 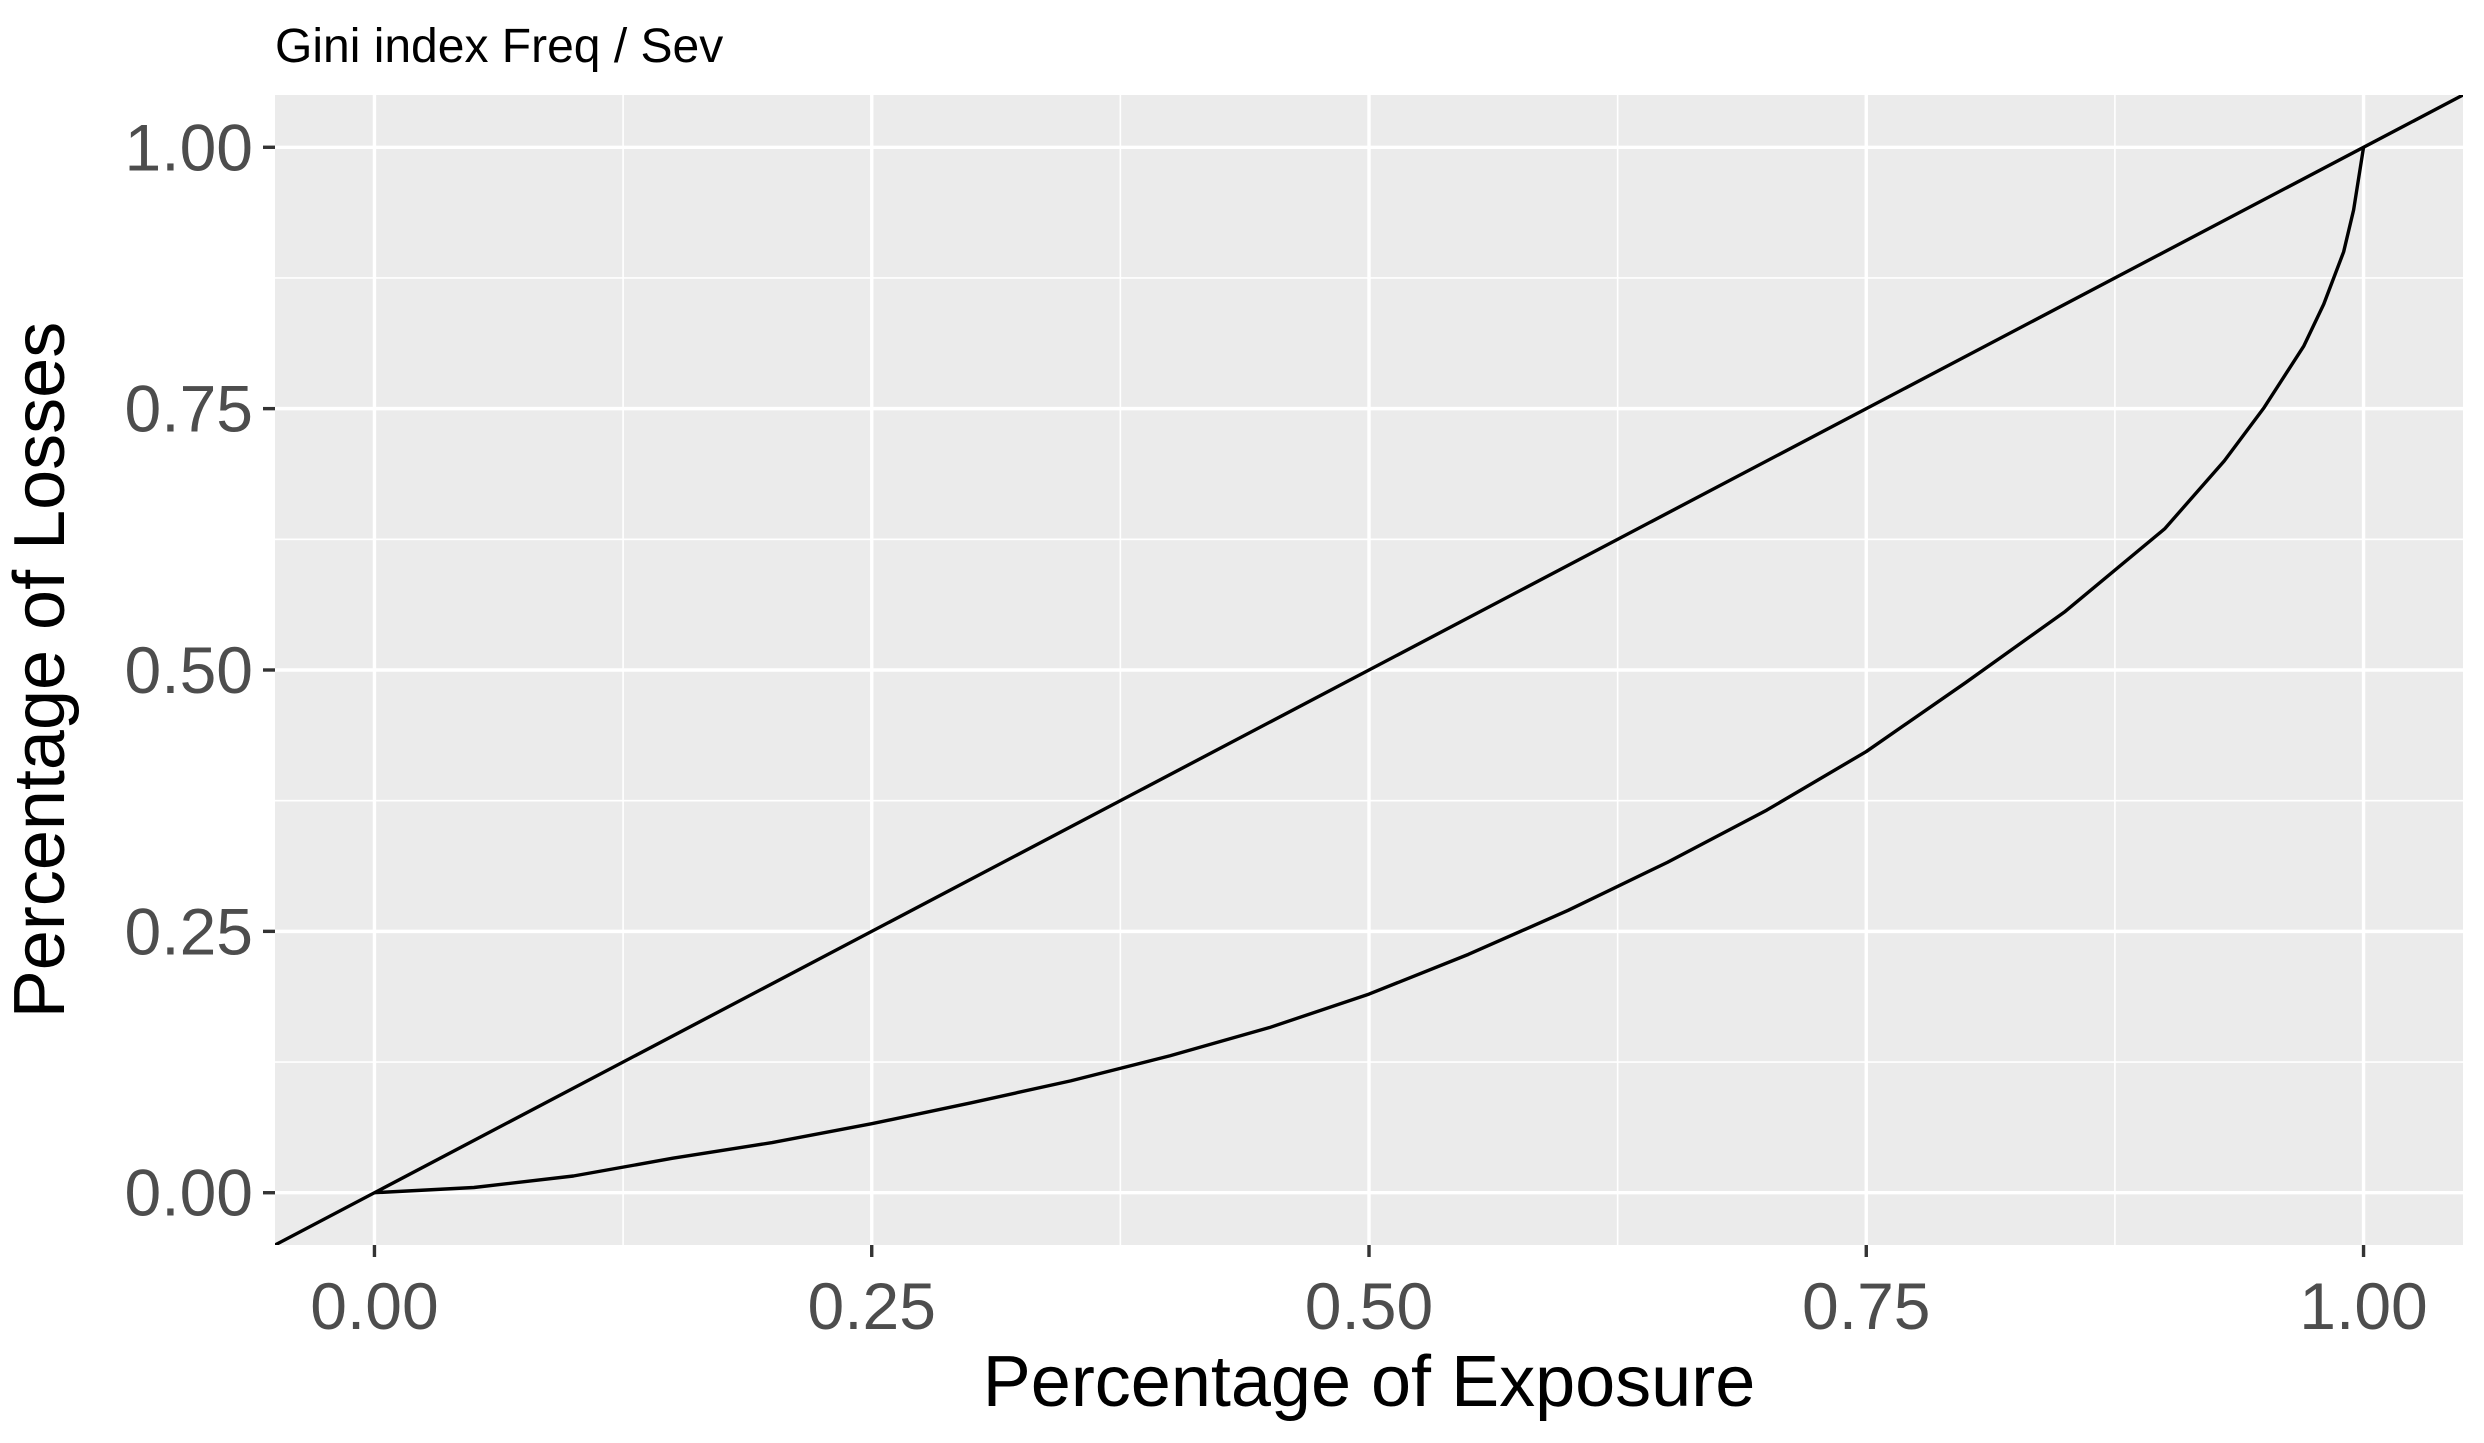 What do you see at coordinates (40, 670) in the screenshot?
I see `y-axis-title: Percentage of Losses` at bounding box center [40, 670].